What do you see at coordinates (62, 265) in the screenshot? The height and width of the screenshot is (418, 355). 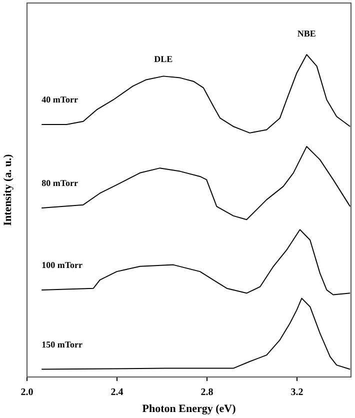 I see `text: 100 mTorr` at bounding box center [62, 265].